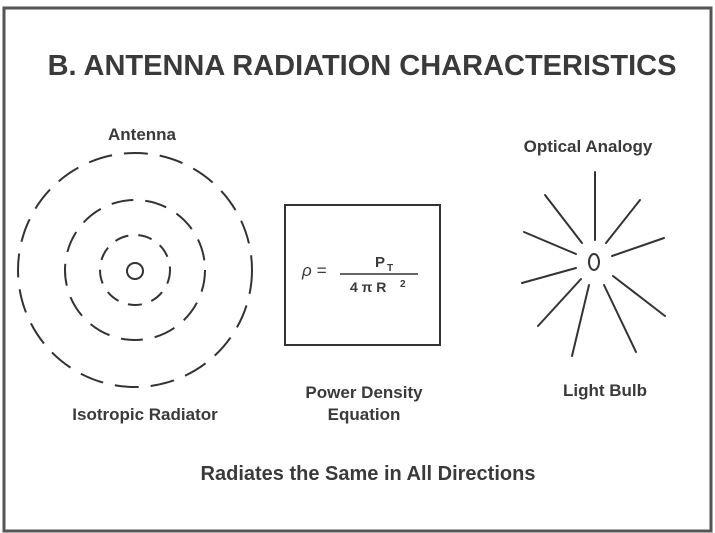 The height and width of the screenshot is (533, 715). What do you see at coordinates (364, 392) in the screenshot?
I see `equation-caption-1: Power Density` at bounding box center [364, 392].